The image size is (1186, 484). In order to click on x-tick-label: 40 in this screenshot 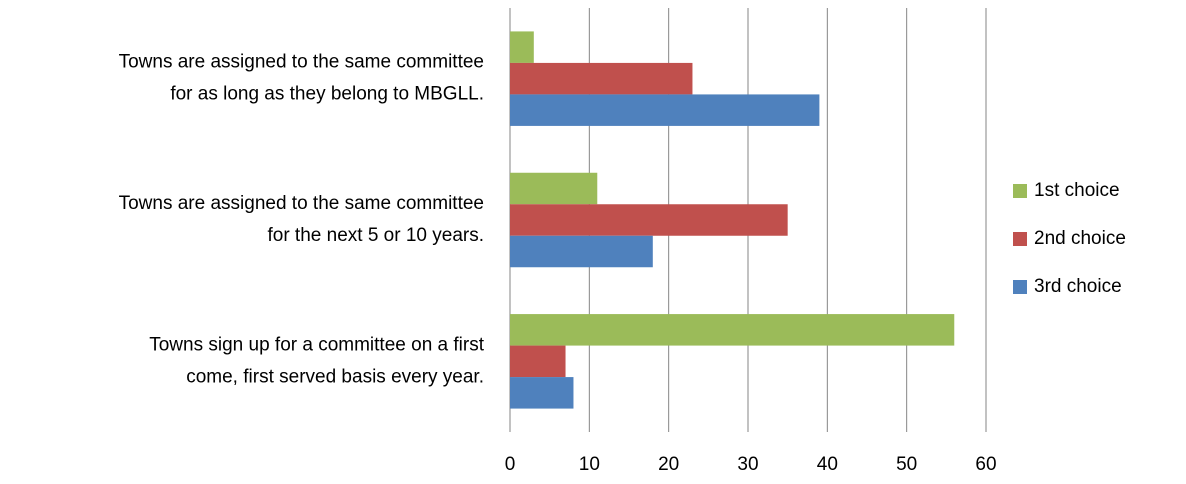, I will do `click(827, 464)`.